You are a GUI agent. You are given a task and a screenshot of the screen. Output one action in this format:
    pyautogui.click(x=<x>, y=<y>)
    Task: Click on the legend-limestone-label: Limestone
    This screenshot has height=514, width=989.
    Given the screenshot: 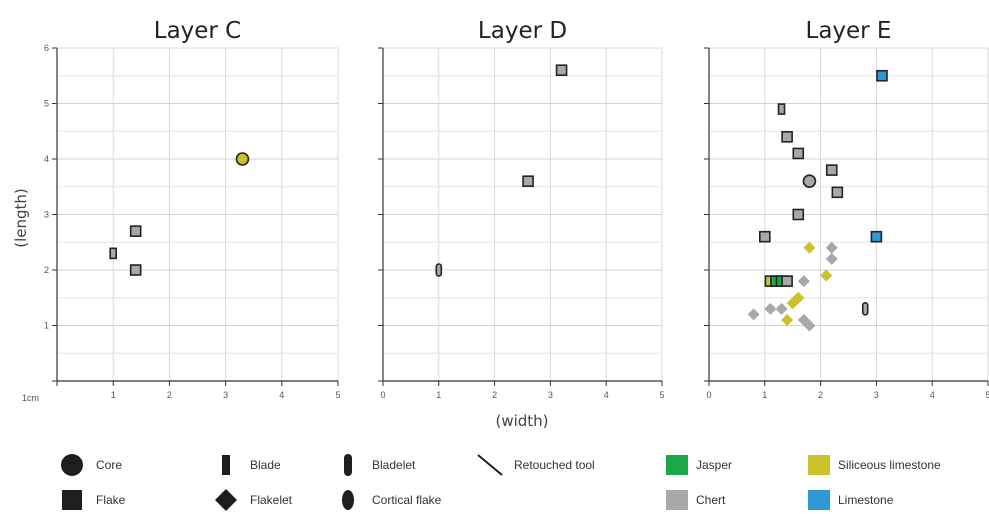 What is the action you would take?
    pyautogui.click(x=866, y=500)
    